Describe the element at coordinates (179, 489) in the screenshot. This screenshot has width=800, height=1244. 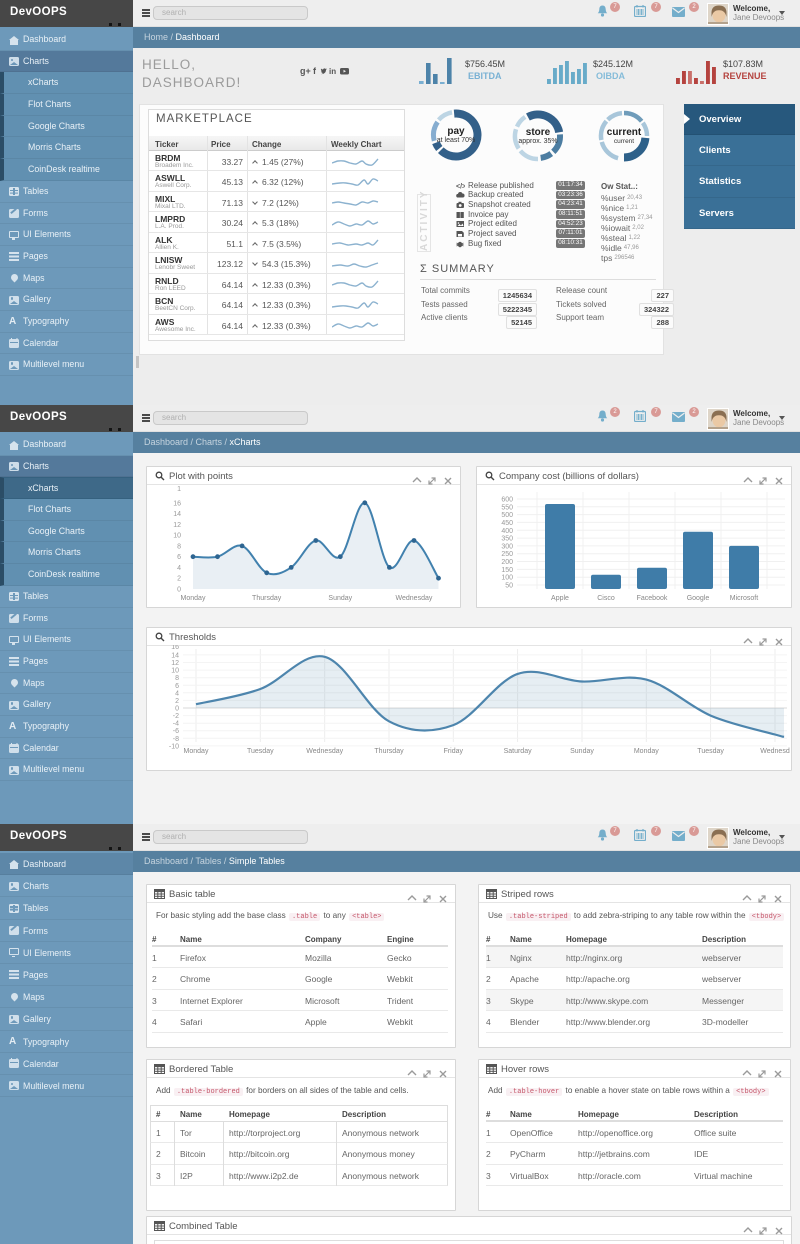
I see `svg-text: 1` at that location.